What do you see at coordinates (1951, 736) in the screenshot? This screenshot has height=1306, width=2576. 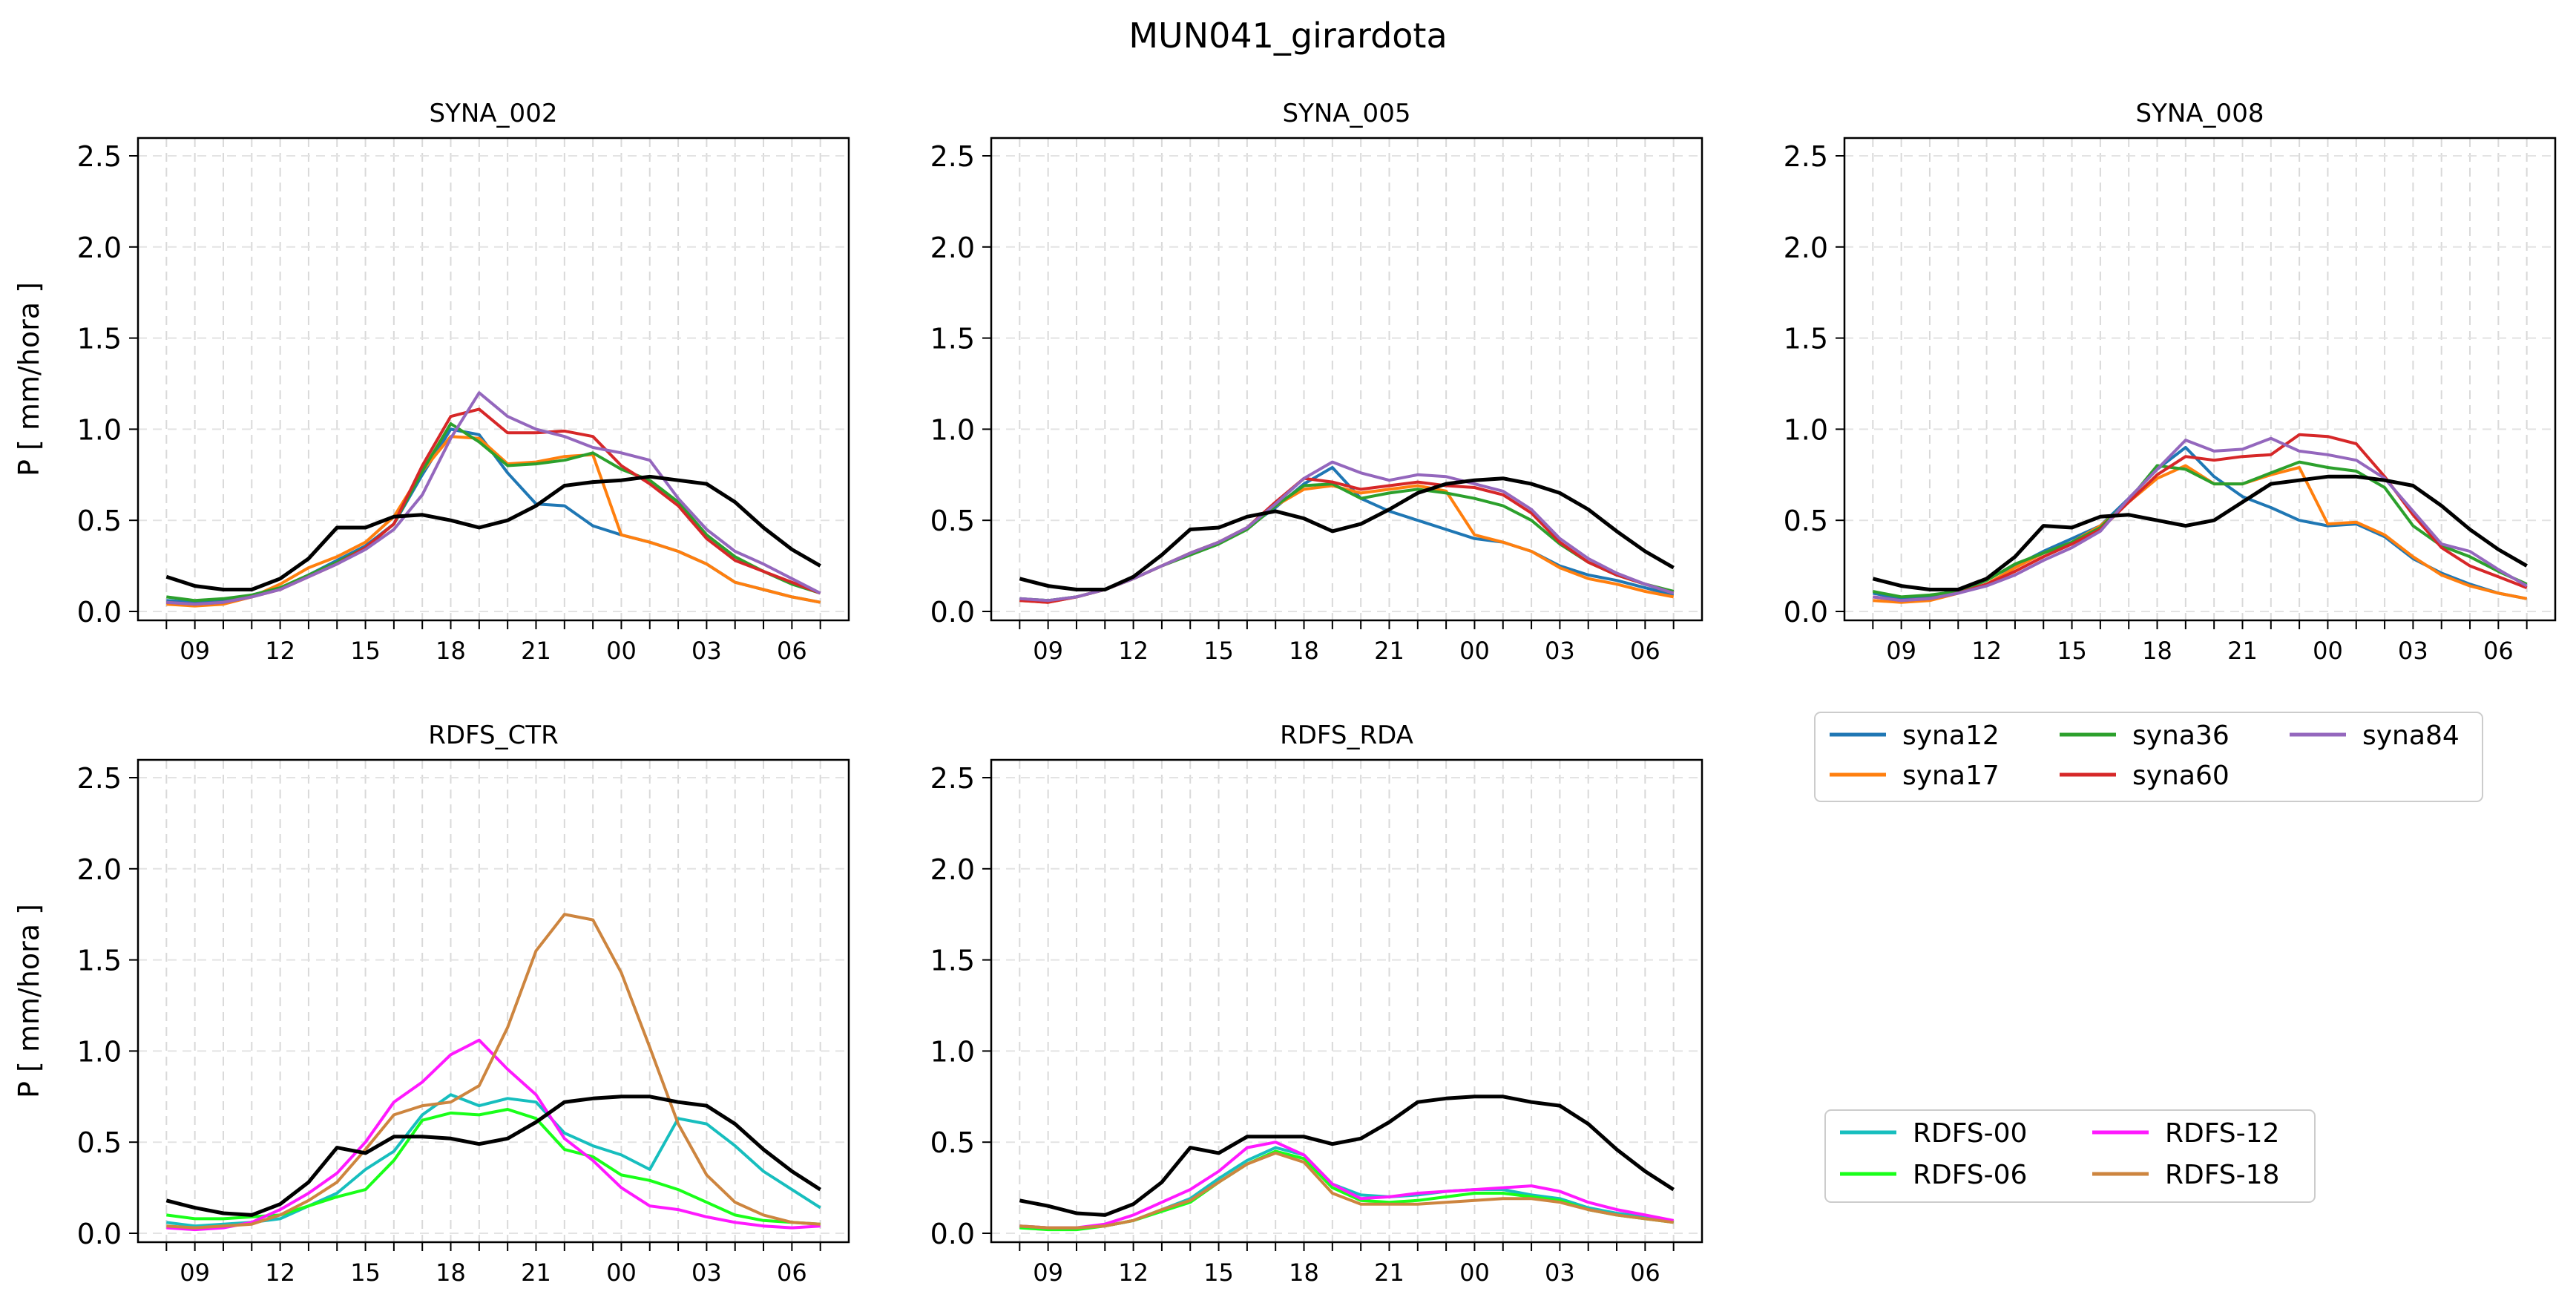 I see `legend-label-syna12: syna12` at bounding box center [1951, 736].